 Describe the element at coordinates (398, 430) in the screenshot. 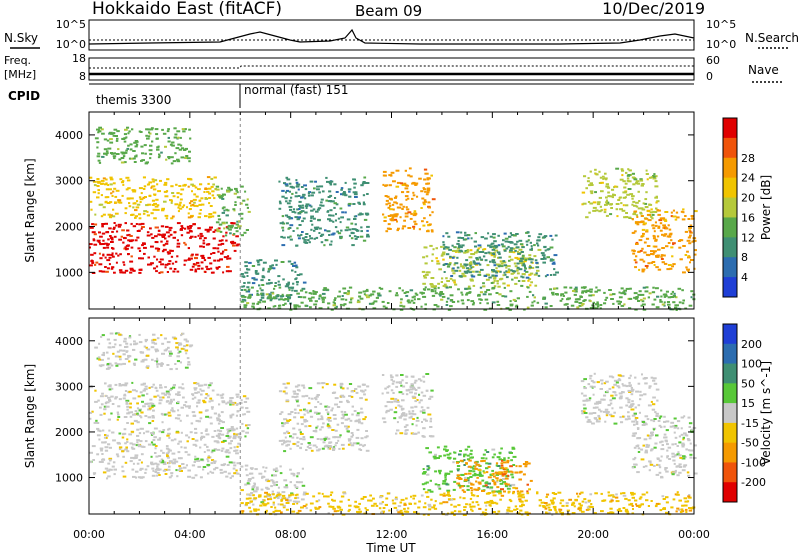

I see `data-cell-p2-r6` at that location.